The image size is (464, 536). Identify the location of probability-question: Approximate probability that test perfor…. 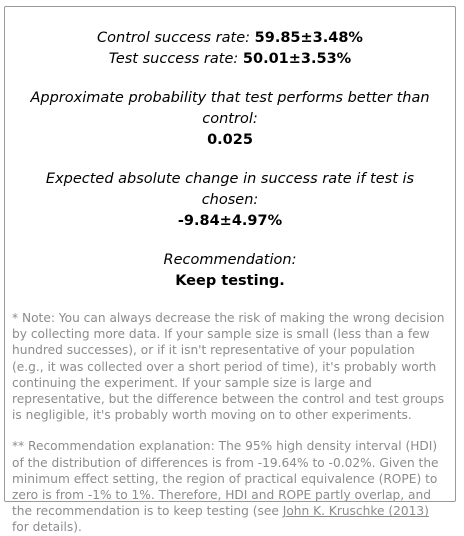
(230, 108).